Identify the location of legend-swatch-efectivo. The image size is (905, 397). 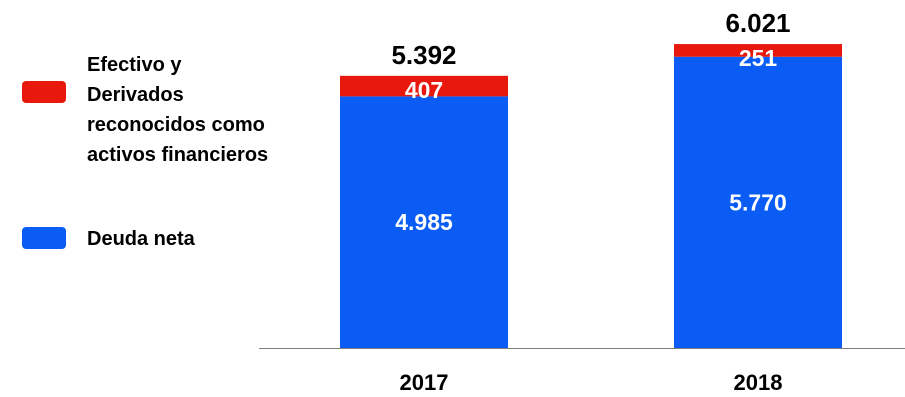
(44, 92).